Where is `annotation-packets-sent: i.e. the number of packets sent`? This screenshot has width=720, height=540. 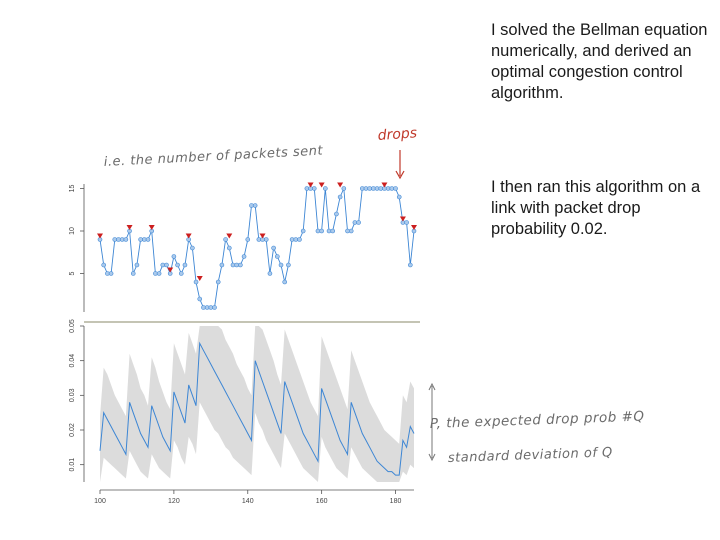 annotation-packets-sent: i.e. the number of packets sent is located at coordinates (213, 157).